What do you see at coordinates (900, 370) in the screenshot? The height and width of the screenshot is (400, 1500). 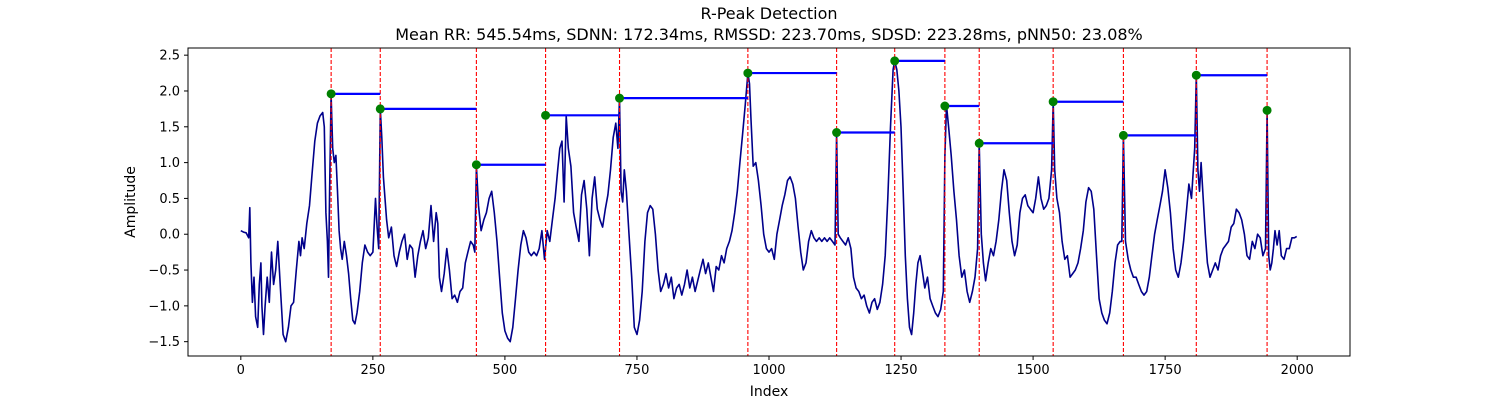 I see `x-tick-label: 1250` at bounding box center [900, 370].